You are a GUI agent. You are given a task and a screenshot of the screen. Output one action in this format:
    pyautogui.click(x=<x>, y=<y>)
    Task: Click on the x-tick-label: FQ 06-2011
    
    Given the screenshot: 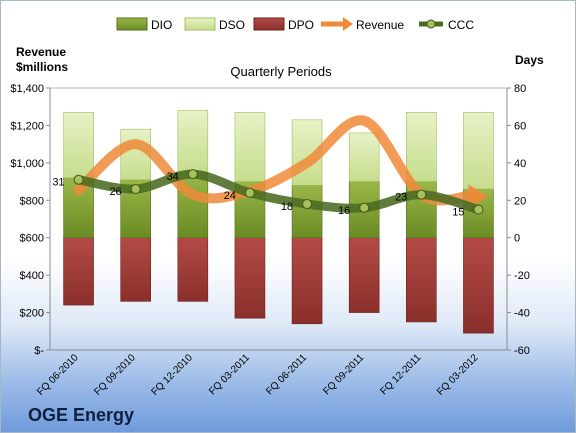 What is the action you would take?
    pyautogui.click(x=286, y=374)
    